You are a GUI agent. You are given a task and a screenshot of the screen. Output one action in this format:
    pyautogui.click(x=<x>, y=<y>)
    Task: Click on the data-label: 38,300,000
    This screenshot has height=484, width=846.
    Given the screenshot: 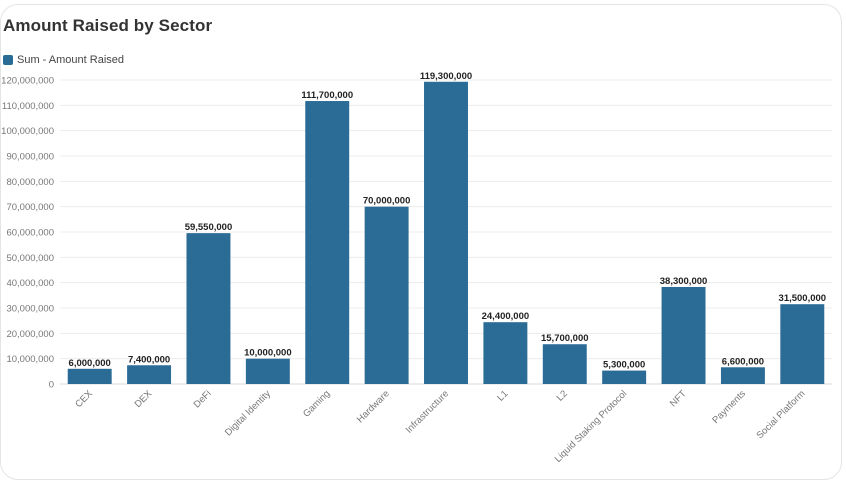 What is the action you would take?
    pyautogui.click(x=684, y=281)
    